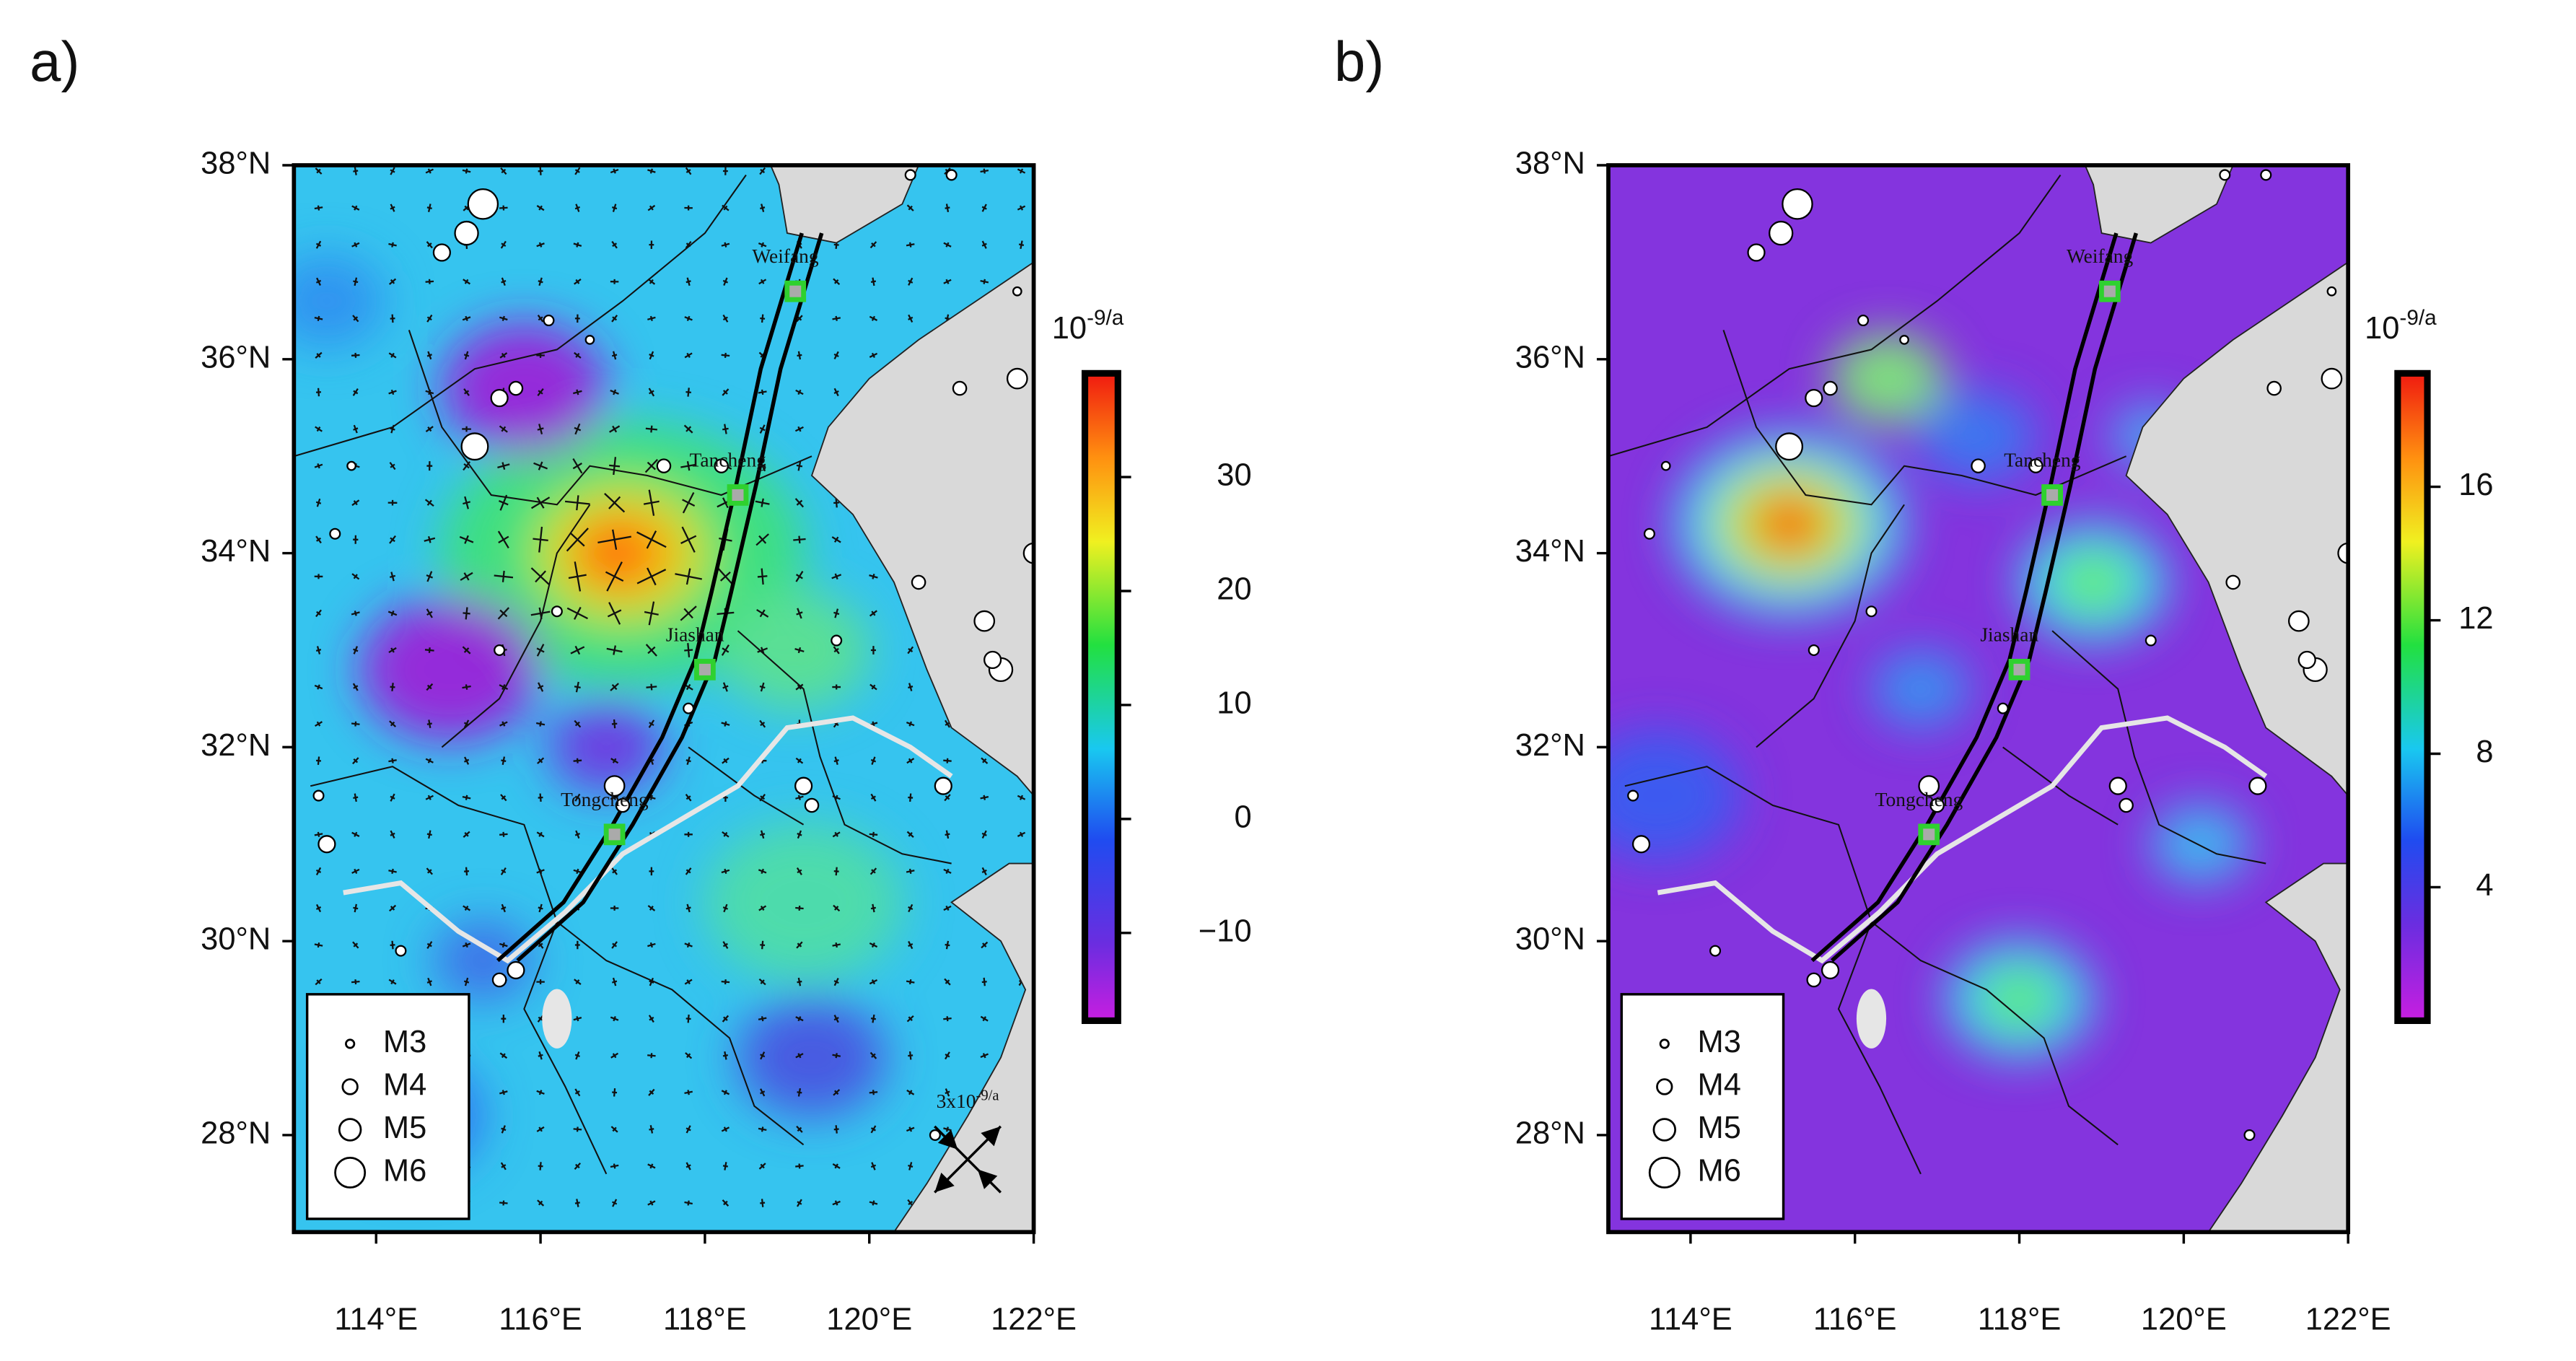  I want to click on scale-base: 3x10, so click(956, 1101).